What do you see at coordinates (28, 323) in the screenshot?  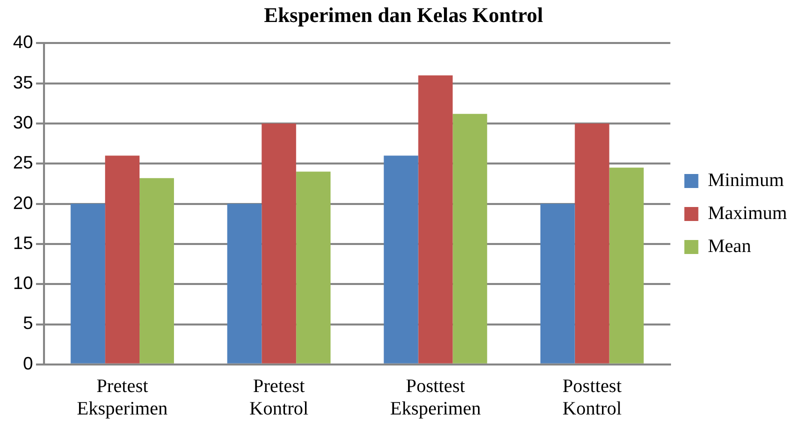 I see `y-tick-label: 5` at bounding box center [28, 323].